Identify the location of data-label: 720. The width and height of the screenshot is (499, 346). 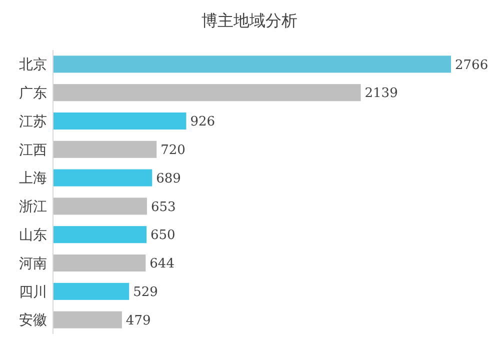
(173, 150).